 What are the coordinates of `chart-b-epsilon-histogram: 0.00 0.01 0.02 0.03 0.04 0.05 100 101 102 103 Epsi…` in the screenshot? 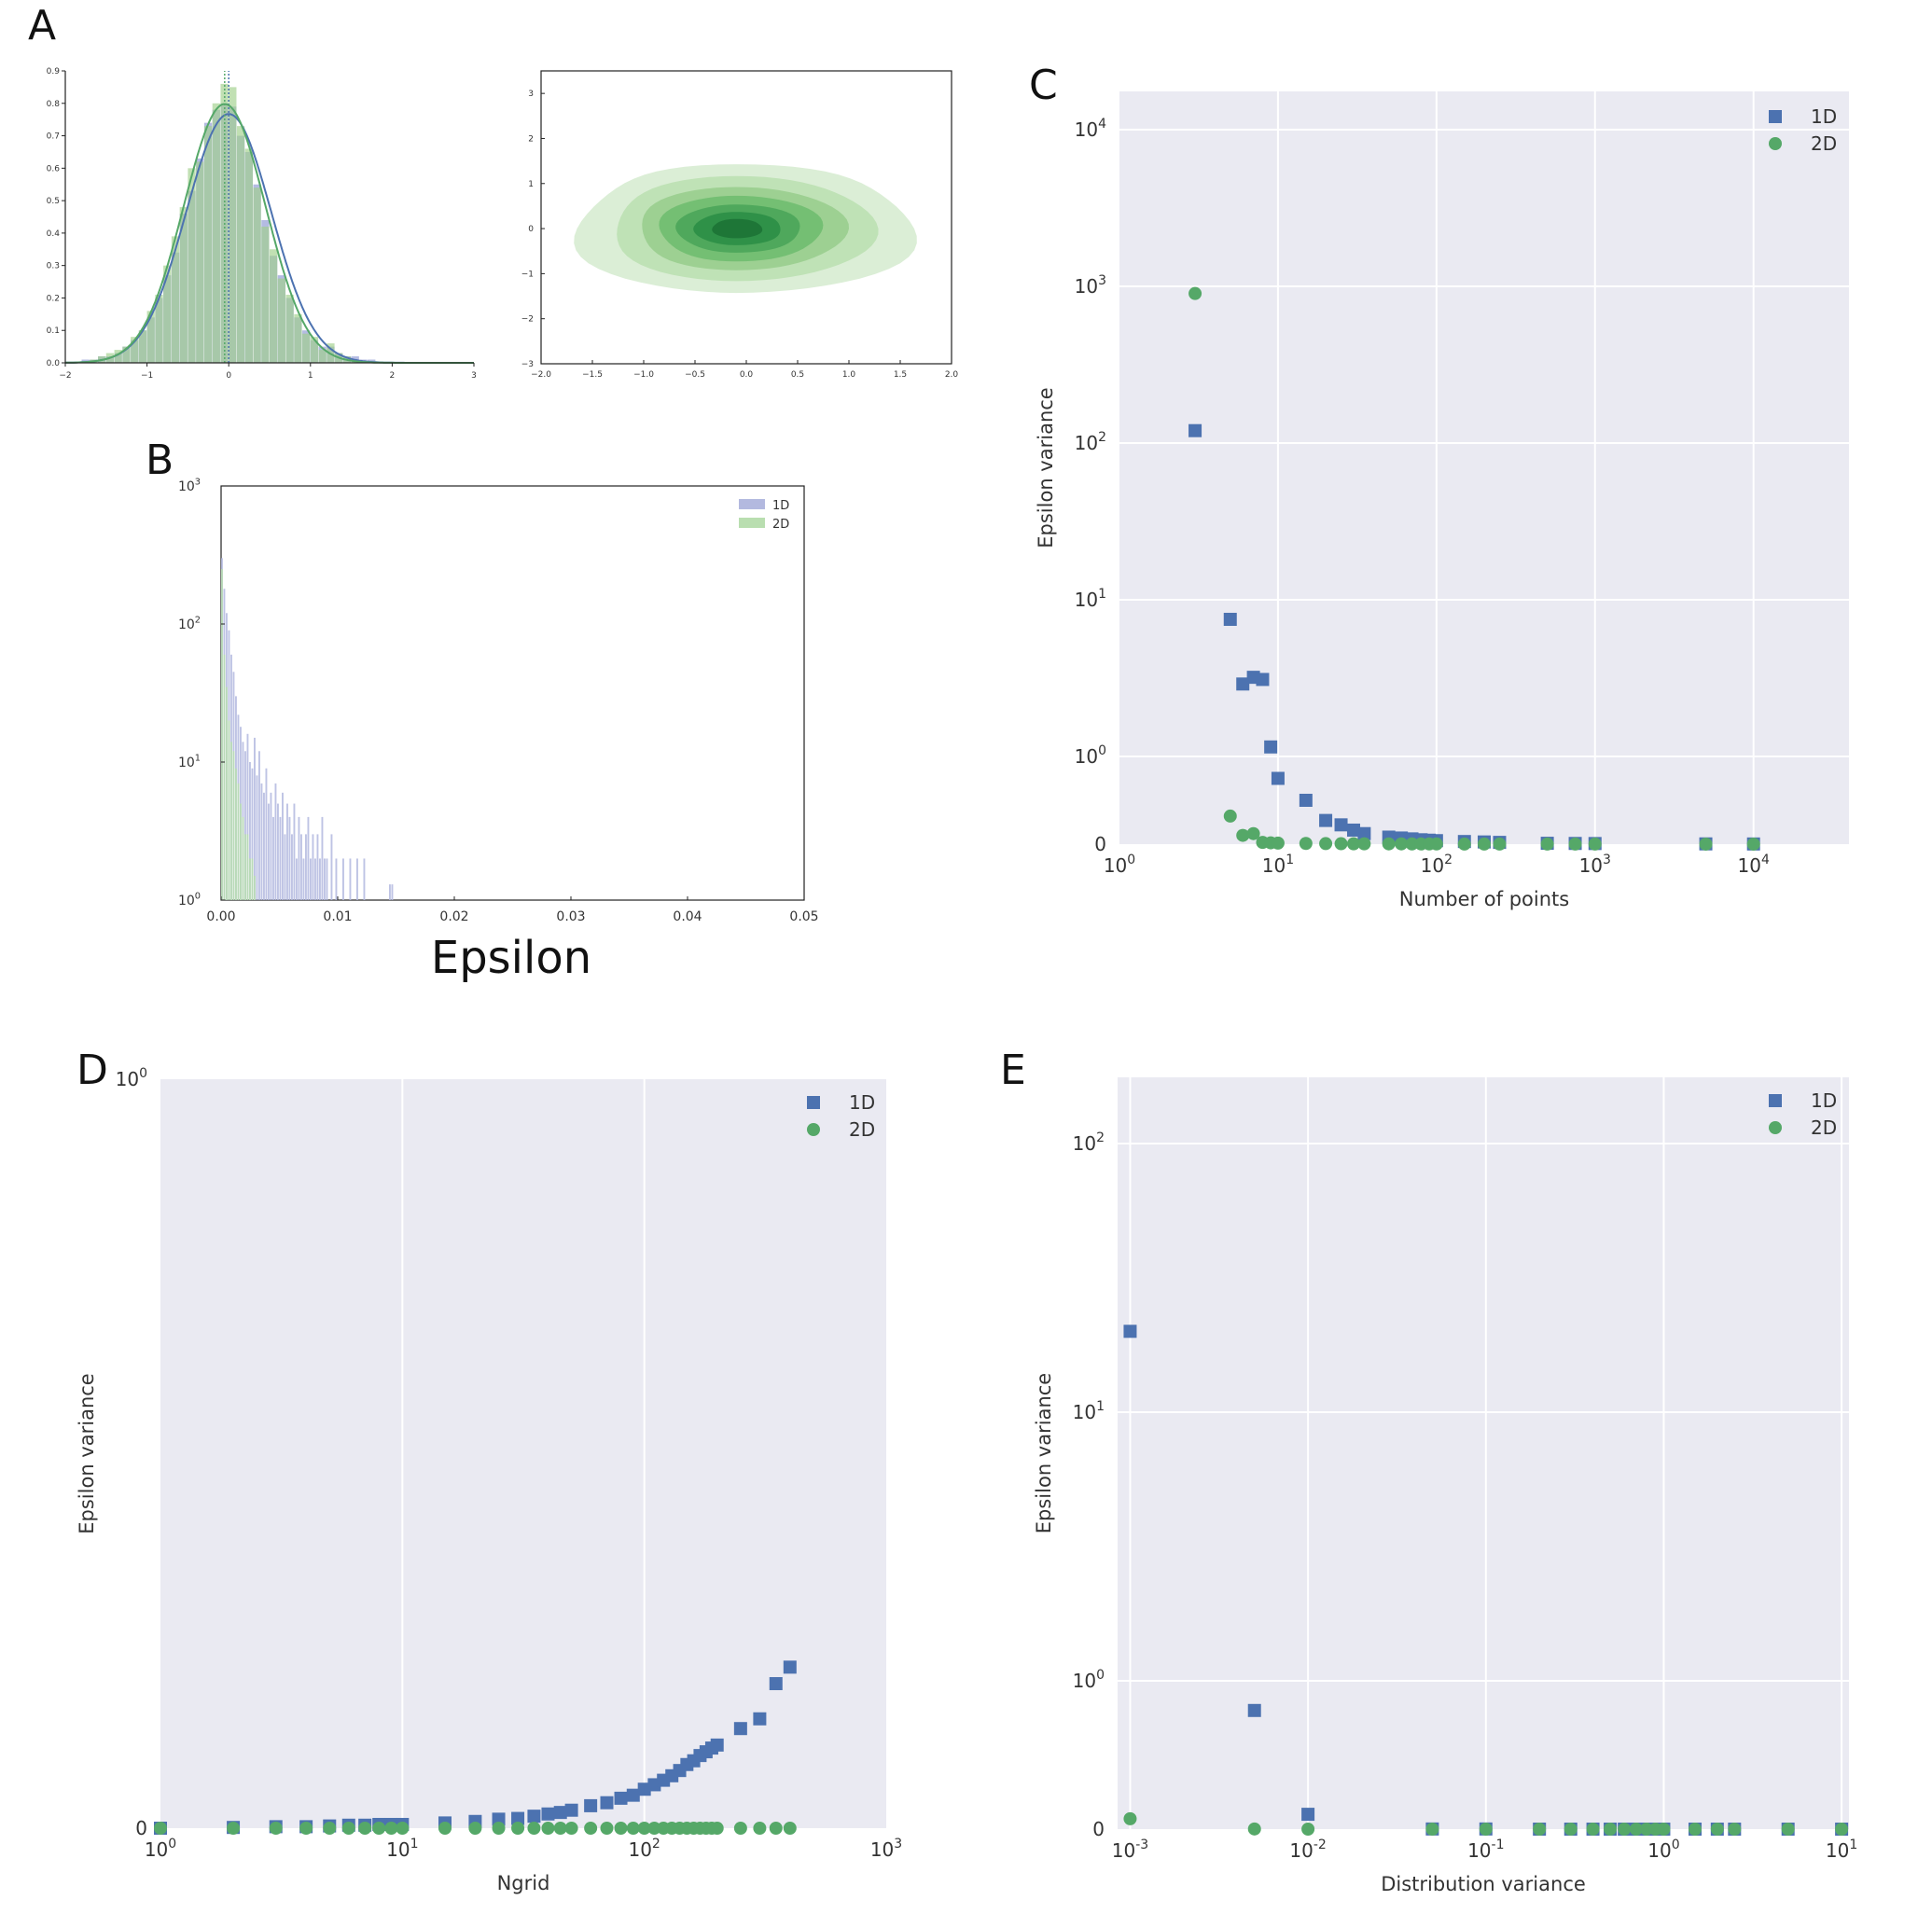 It's located at (498, 731).